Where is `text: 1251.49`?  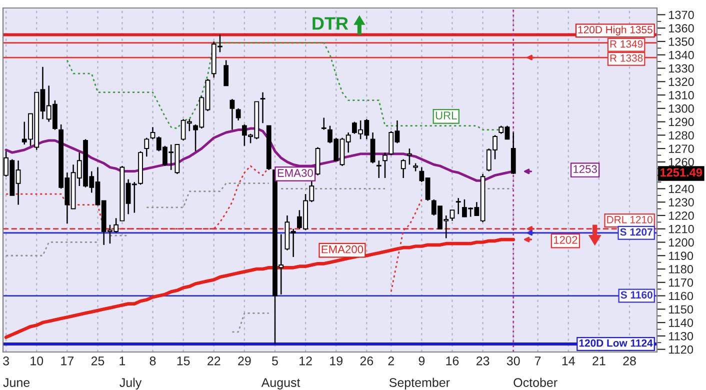
text: 1251.49 is located at coordinates (681, 172).